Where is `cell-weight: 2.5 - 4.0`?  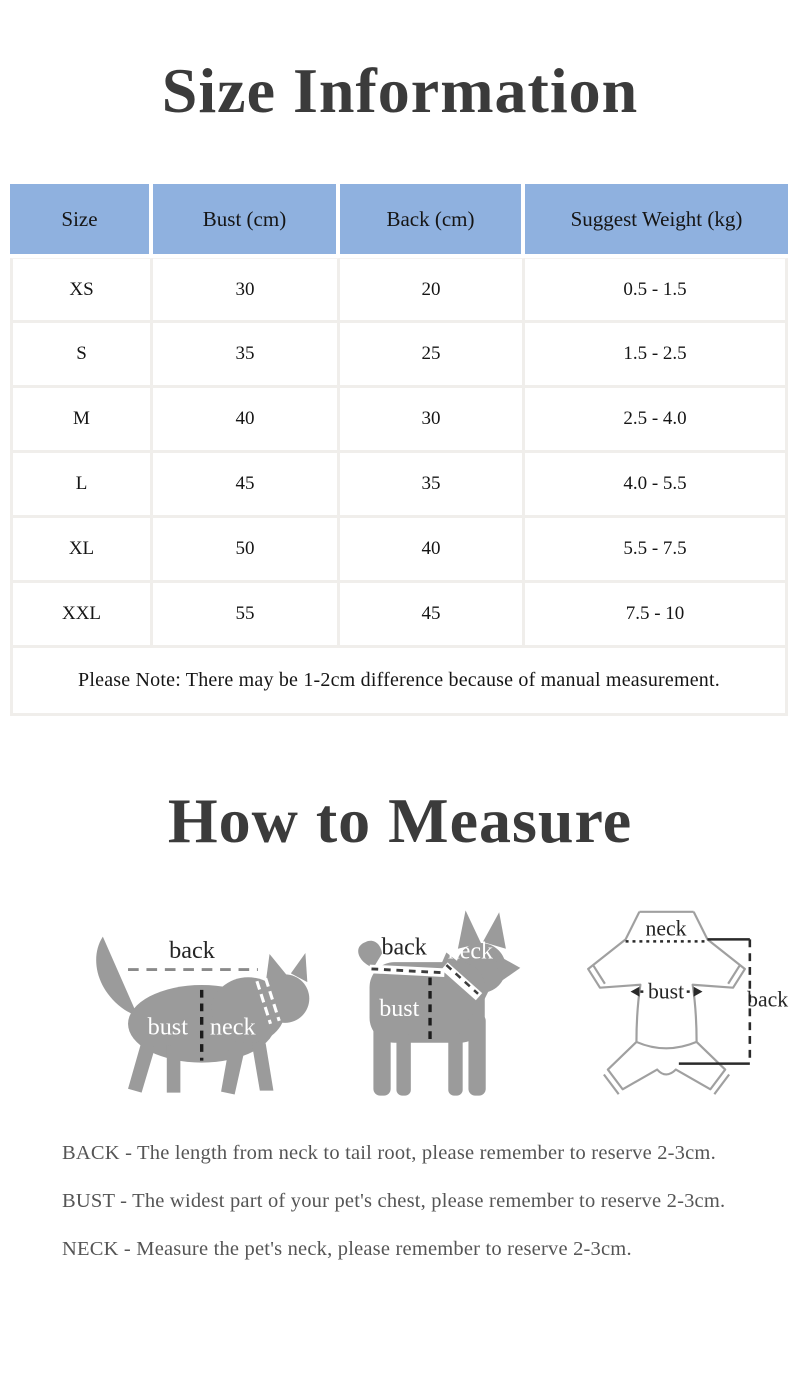
cell-weight: 2.5 - 4.0 is located at coordinates (656, 420).